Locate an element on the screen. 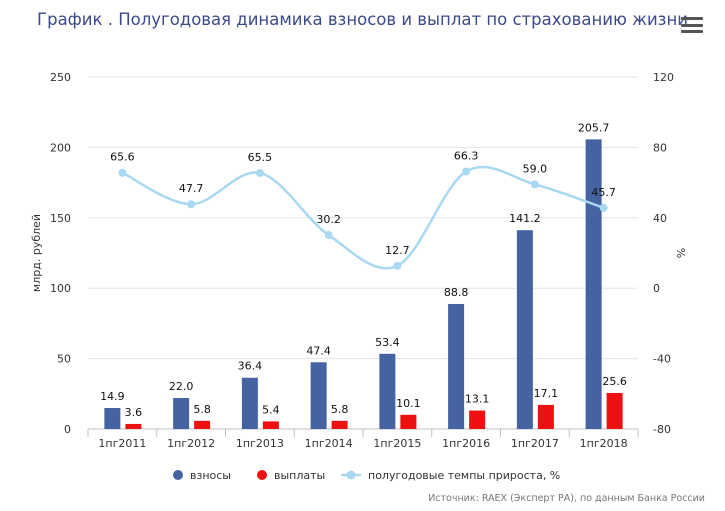 The image size is (725, 511). x-tick-label: 1пг2013 is located at coordinates (260, 443).